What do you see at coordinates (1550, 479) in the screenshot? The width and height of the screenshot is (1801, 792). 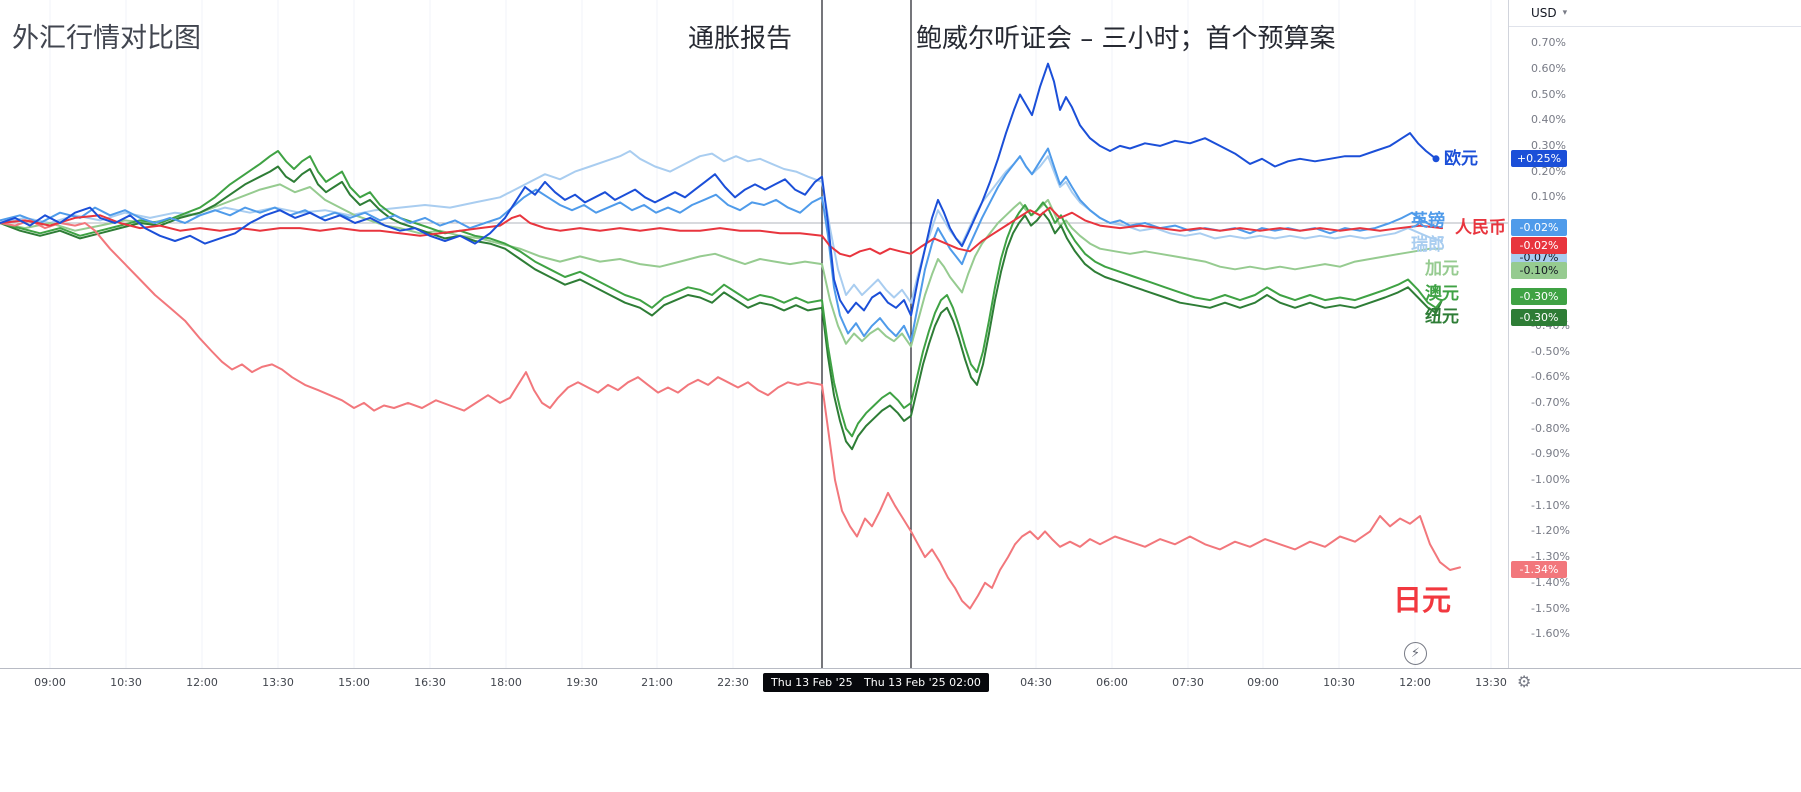 I see `price-tick: -1.00%` at bounding box center [1550, 479].